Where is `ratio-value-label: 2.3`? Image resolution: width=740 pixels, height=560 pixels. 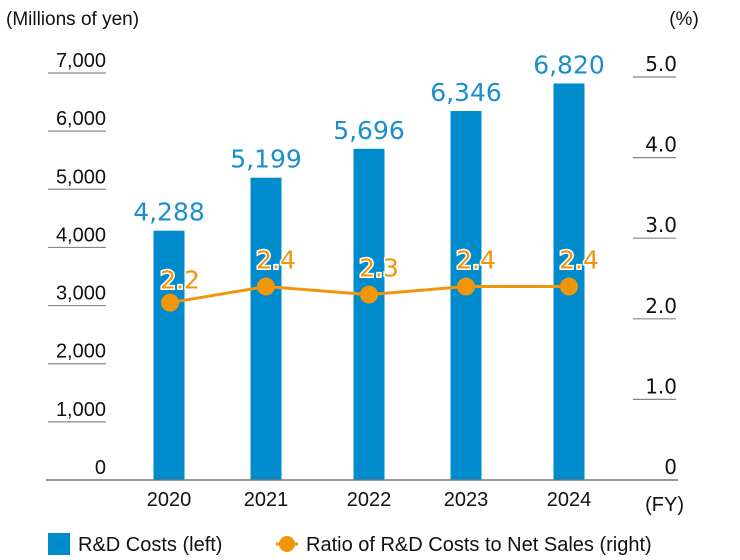 ratio-value-label: 2.3 is located at coordinates (379, 268).